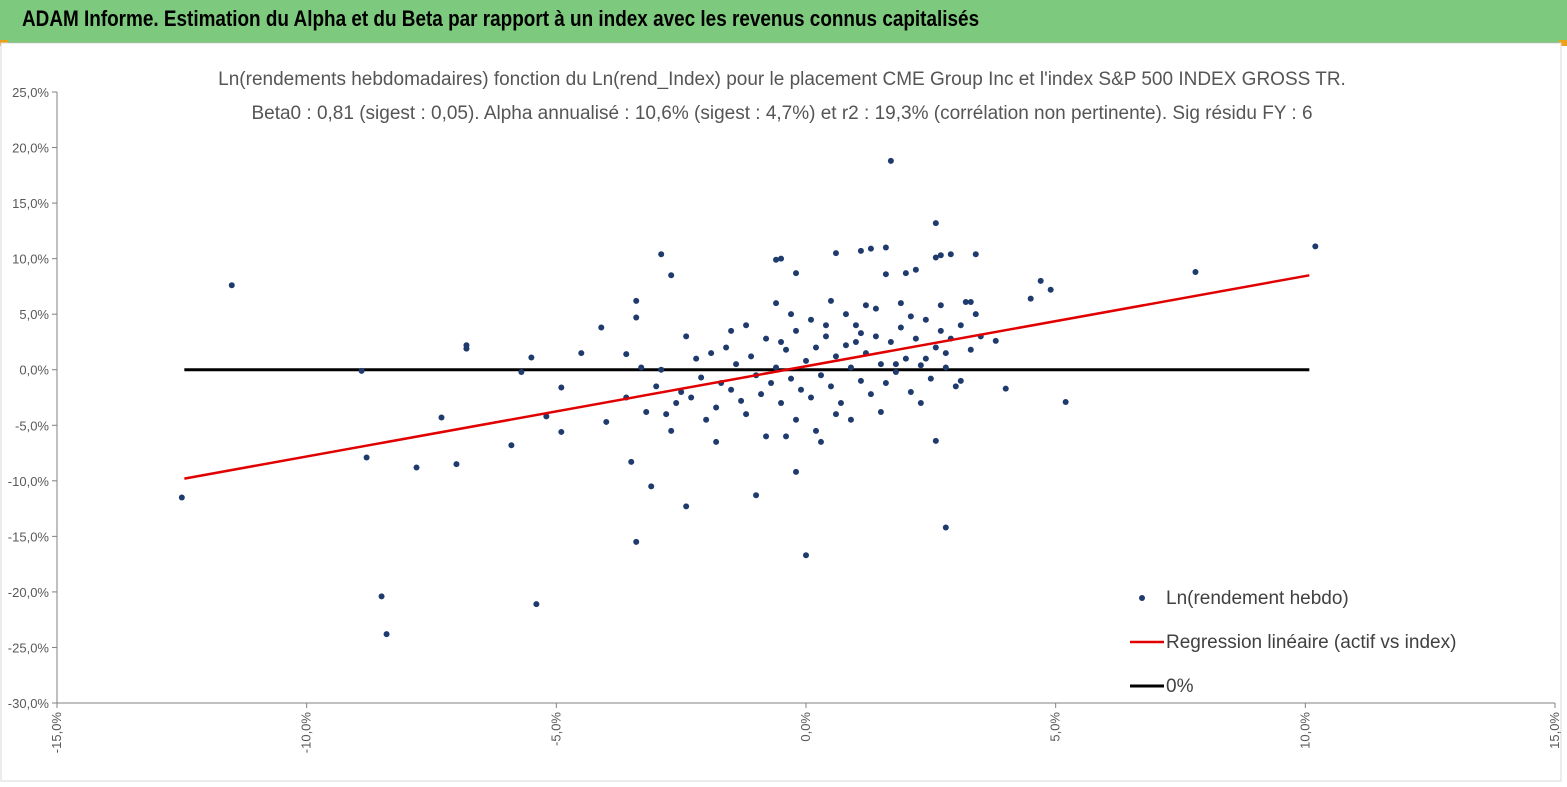 This screenshot has width=1567, height=787. Describe the element at coordinates (56, 733) in the screenshot. I see `x-tick-label: -15,0%` at that location.